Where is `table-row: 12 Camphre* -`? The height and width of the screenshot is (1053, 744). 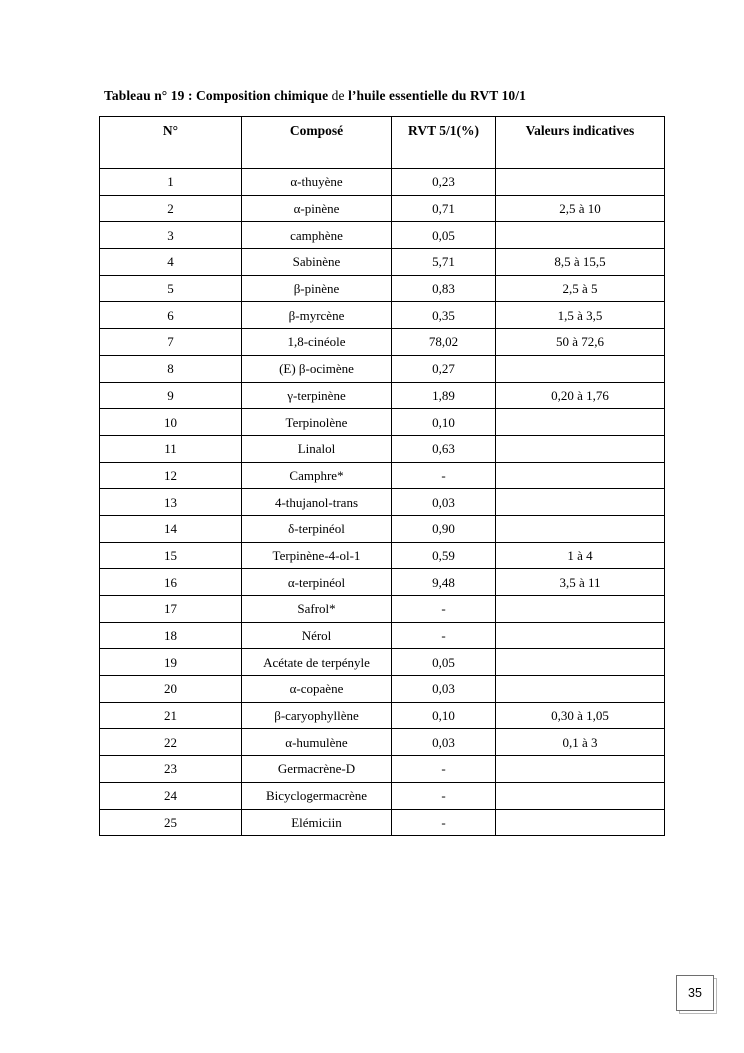 table-row: 12 Camphre* - is located at coordinates (382, 475).